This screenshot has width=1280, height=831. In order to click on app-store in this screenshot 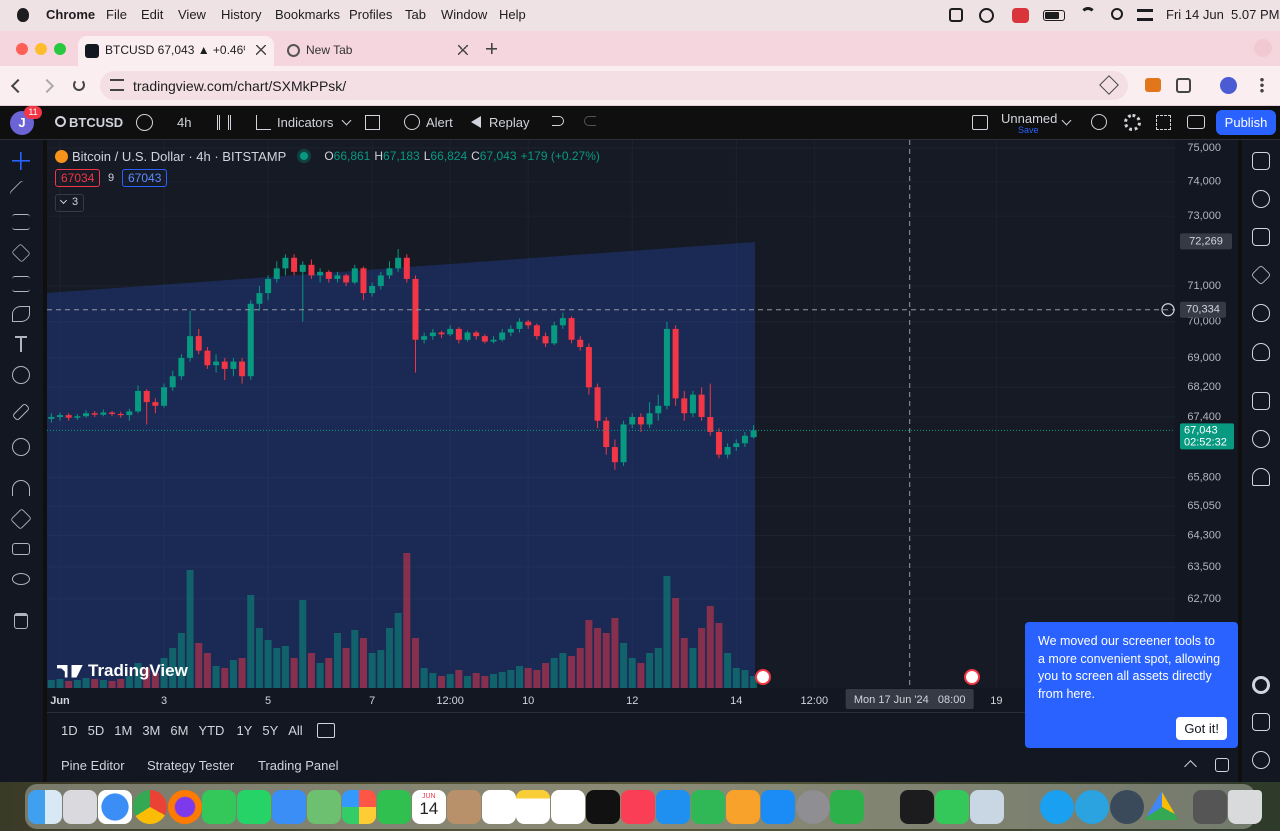, I will do `click(777, 806)`.